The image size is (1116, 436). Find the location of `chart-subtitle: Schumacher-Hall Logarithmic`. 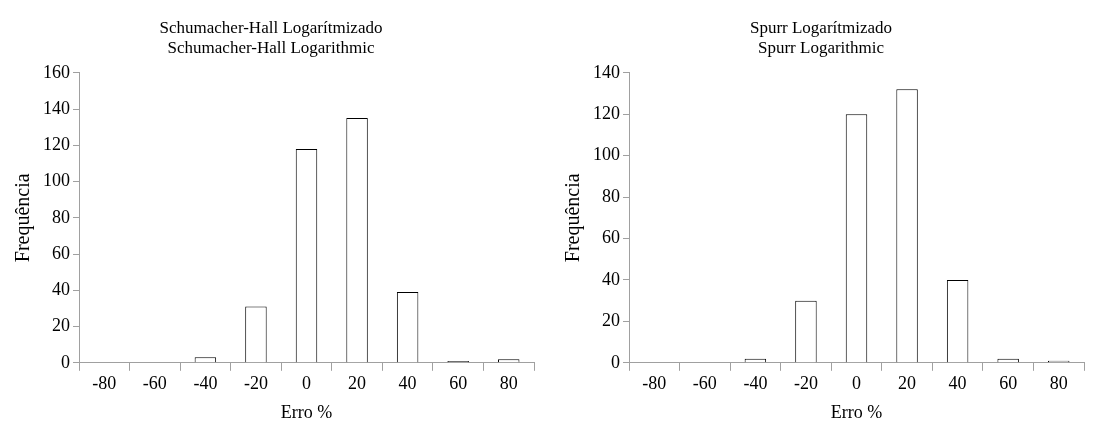

chart-subtitle: Schumacher-Hall Logarithmic is located at coordinates (271, 48).